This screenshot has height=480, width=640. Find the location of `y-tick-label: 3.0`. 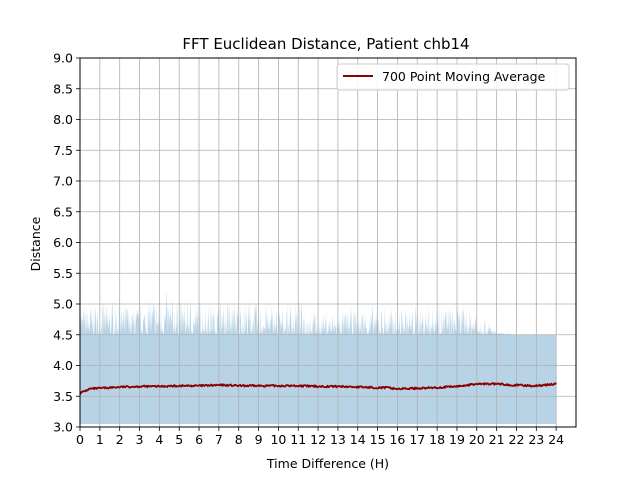

y-tick-label: 3.0 is located at coordinates (63, 427).